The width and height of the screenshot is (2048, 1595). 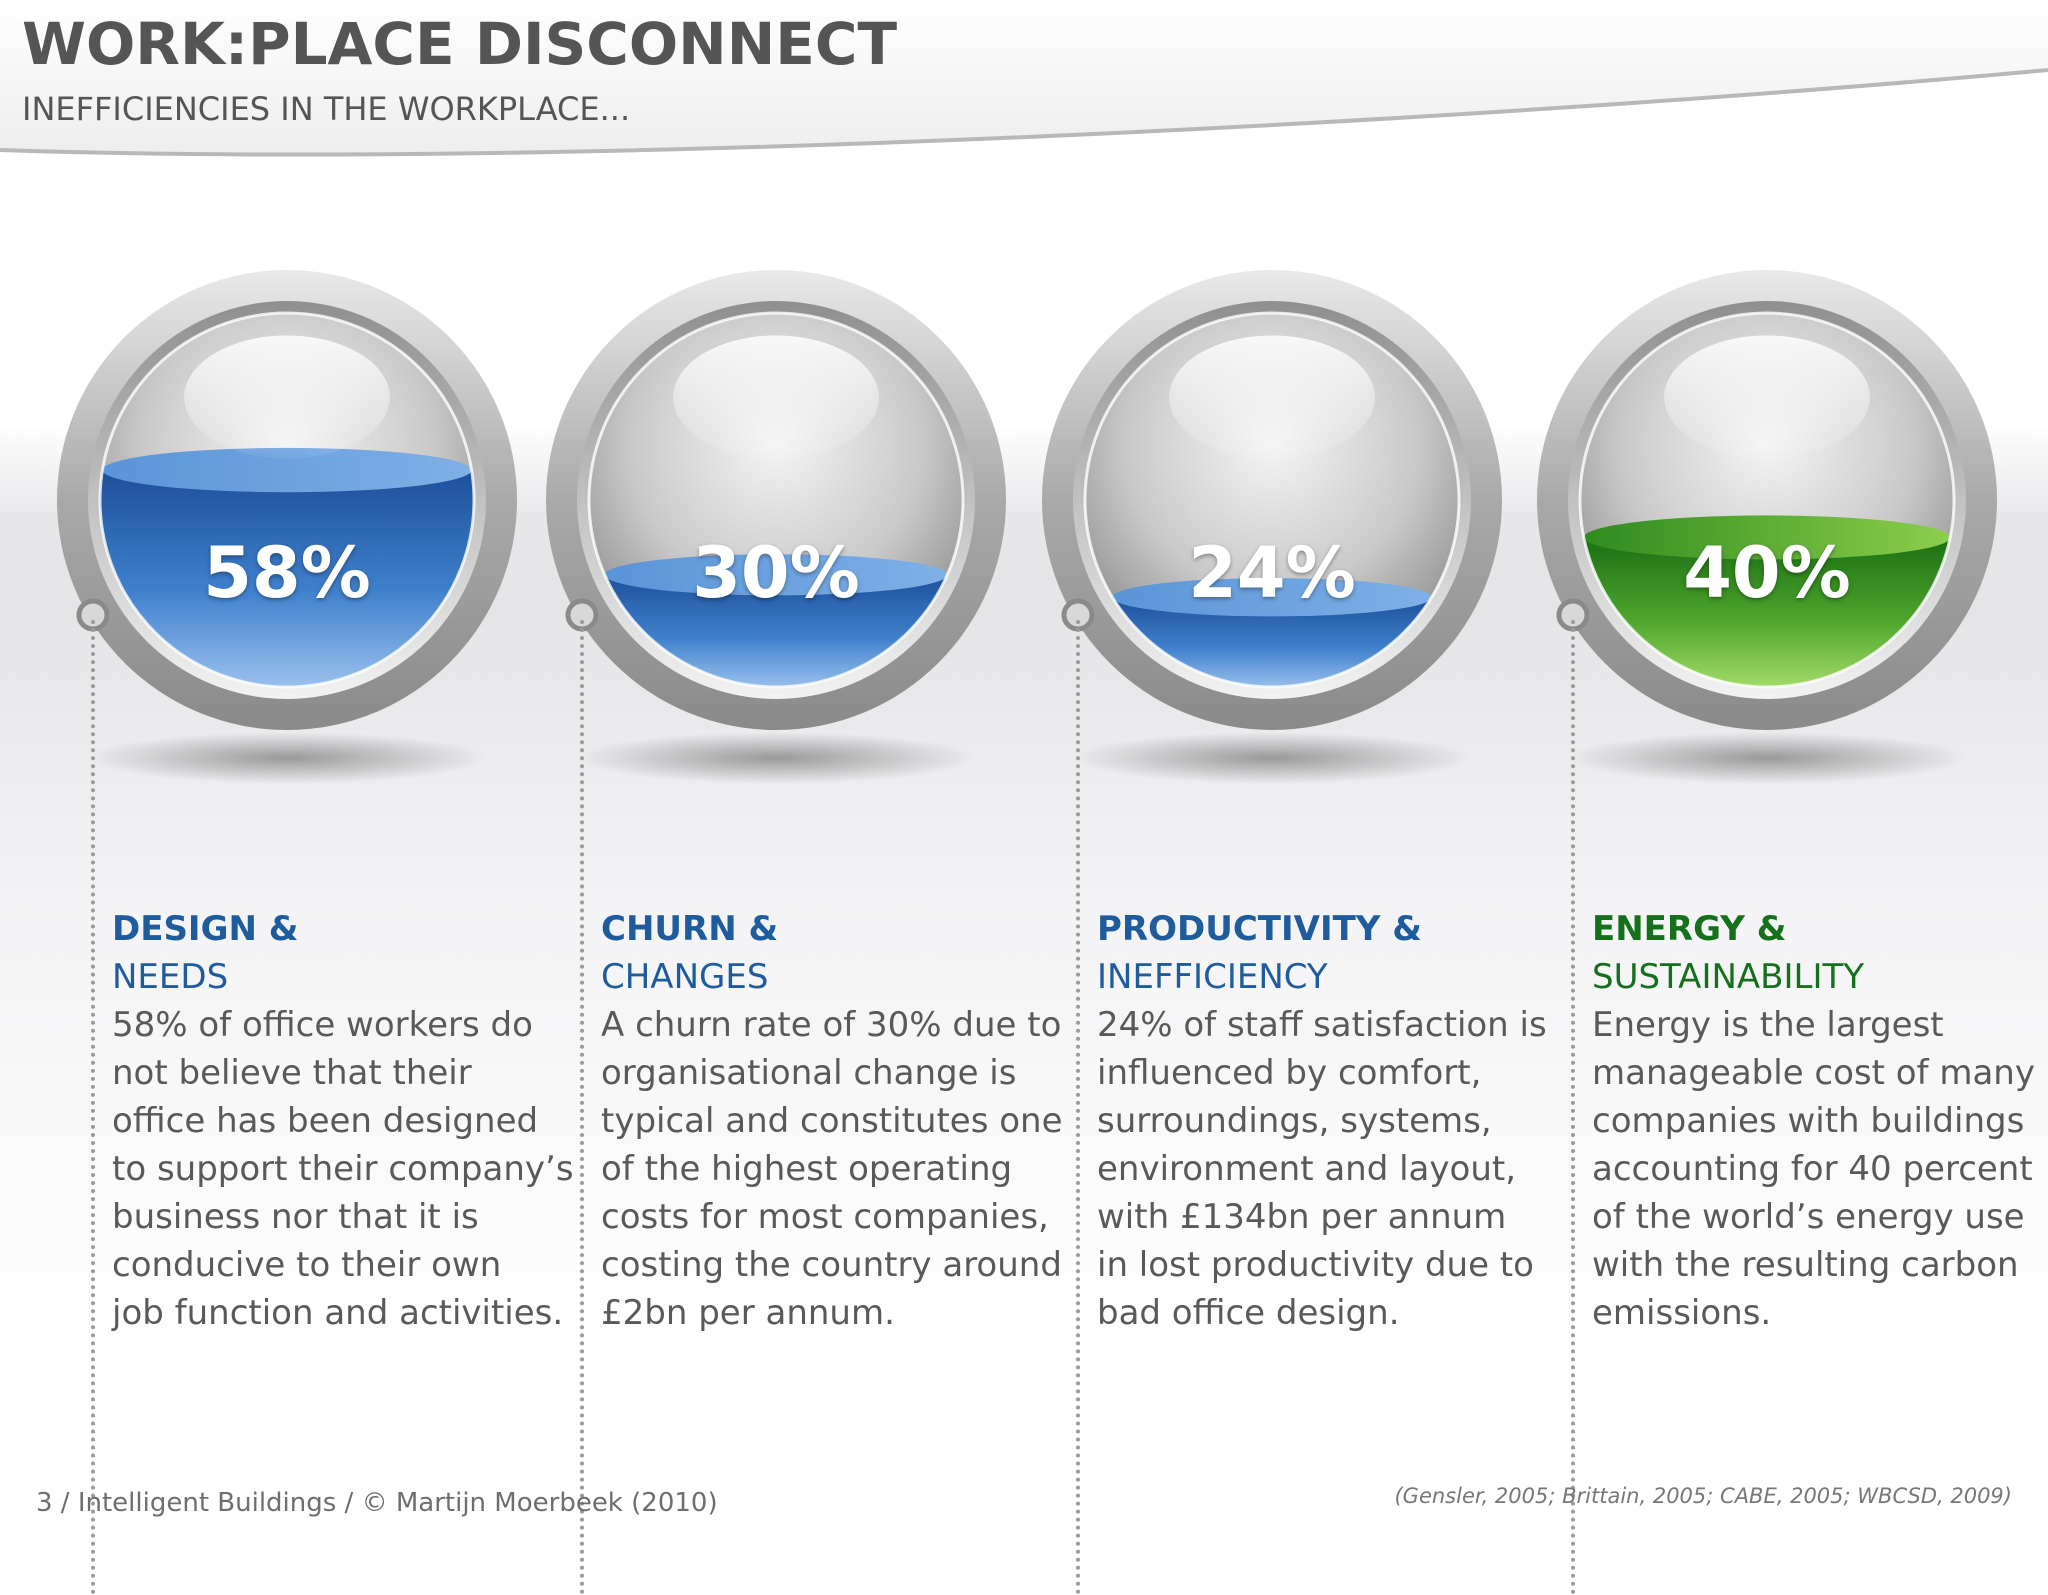 I want to click on description-line: with the resulting carbon, so click(x=1805, y=1265).